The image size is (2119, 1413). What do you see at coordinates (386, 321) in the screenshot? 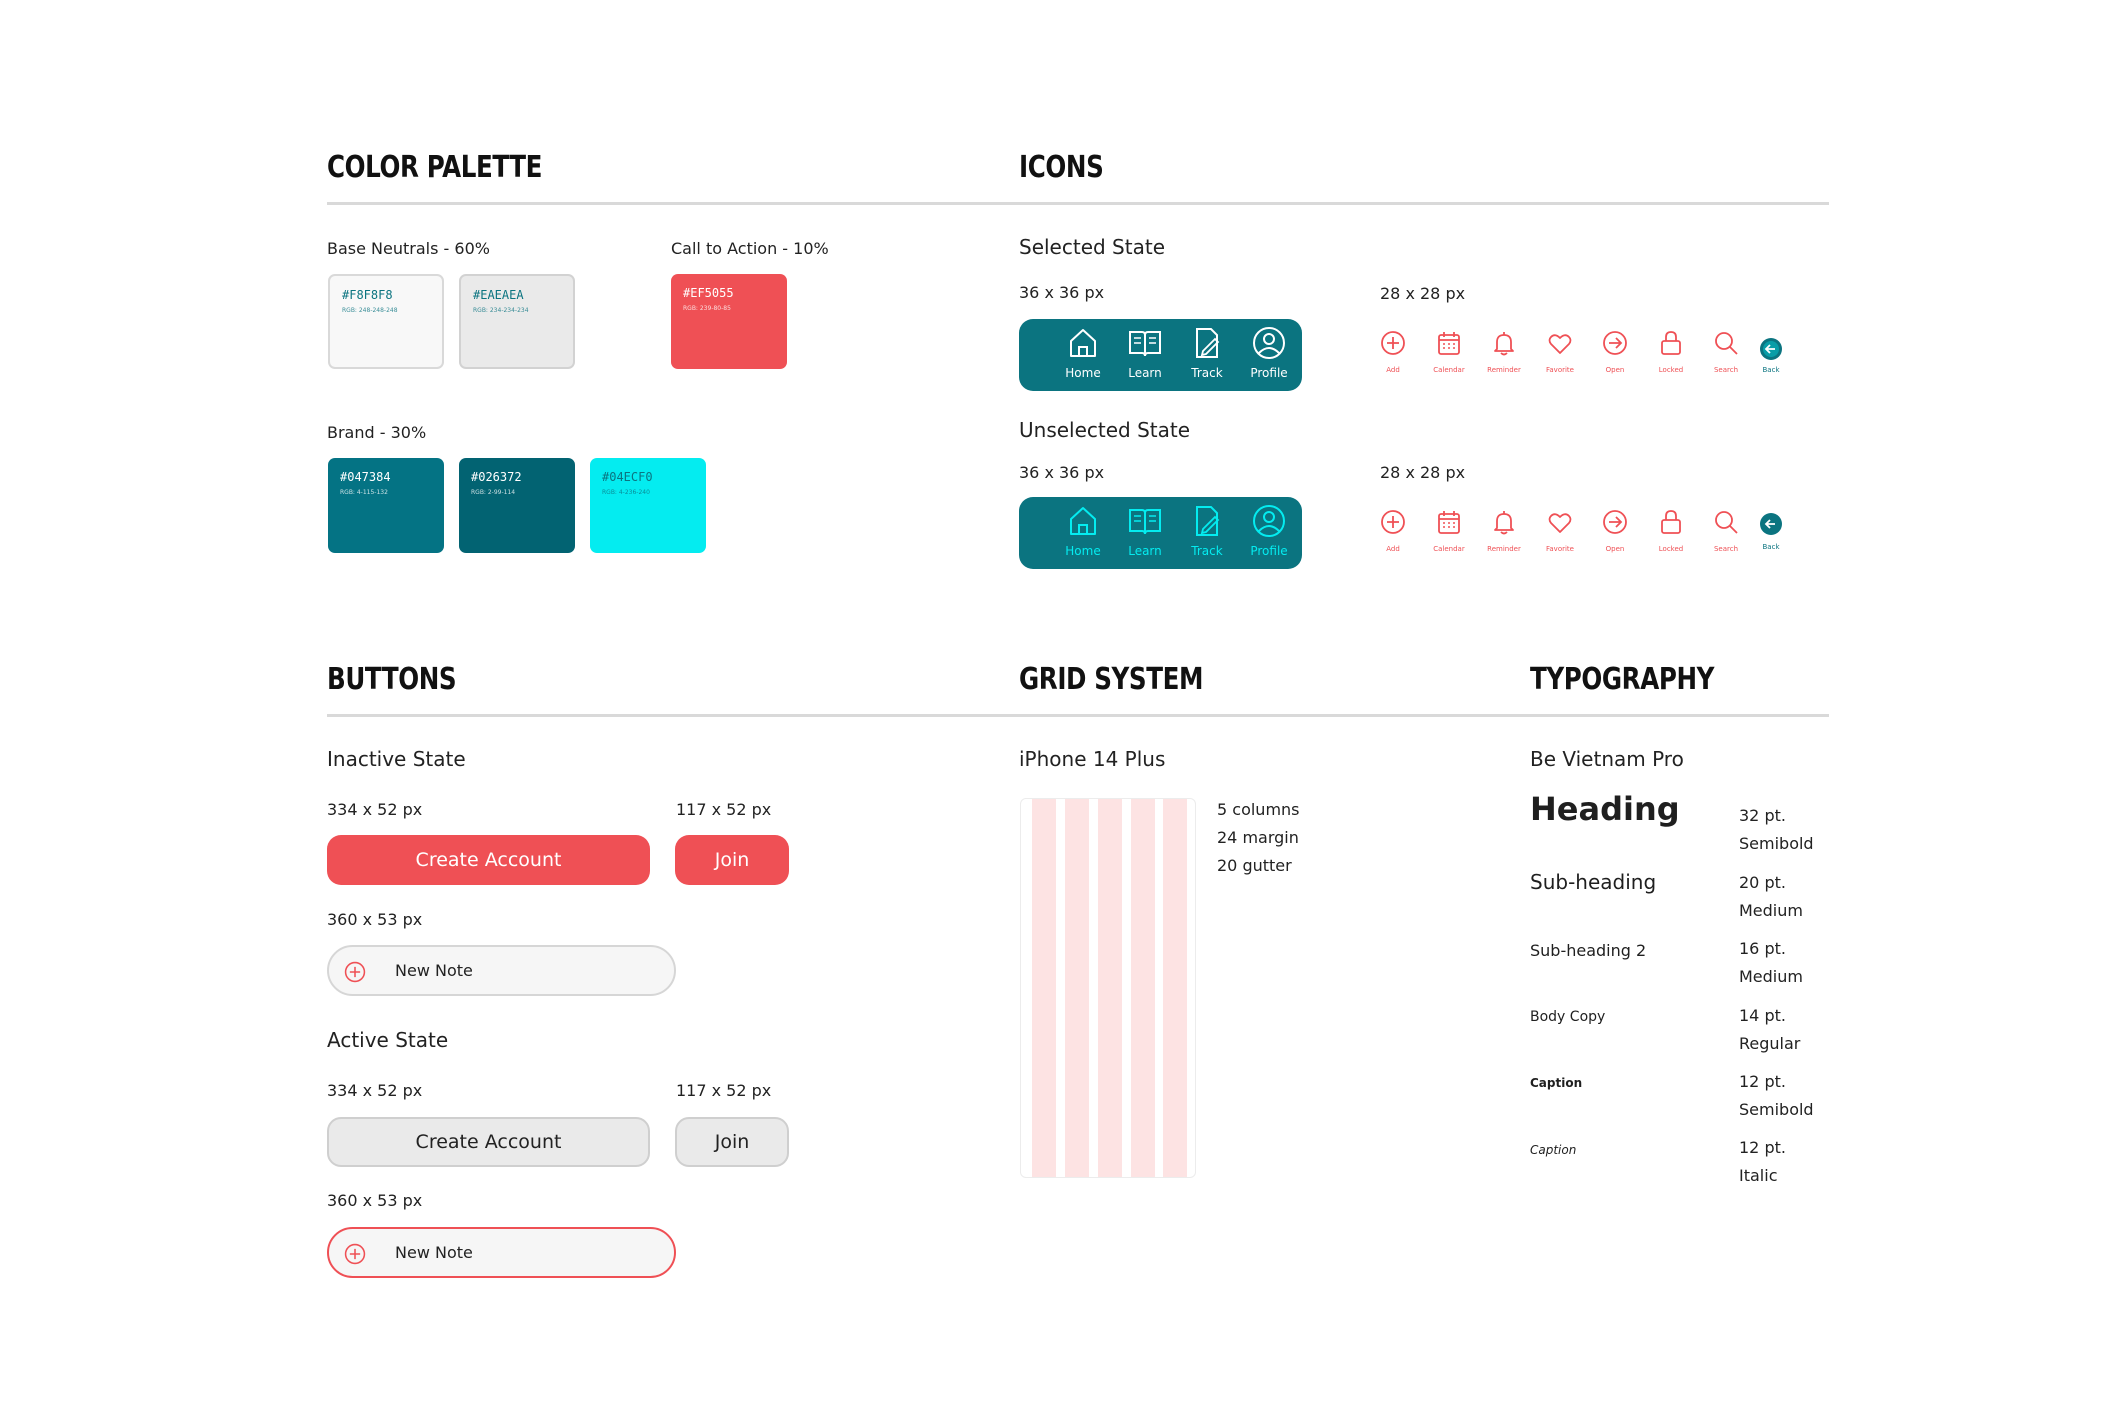
I see `swatch-f8f8f8: #F8F8F8 RGB: 248-248-248` at bounding box center [386, 321].